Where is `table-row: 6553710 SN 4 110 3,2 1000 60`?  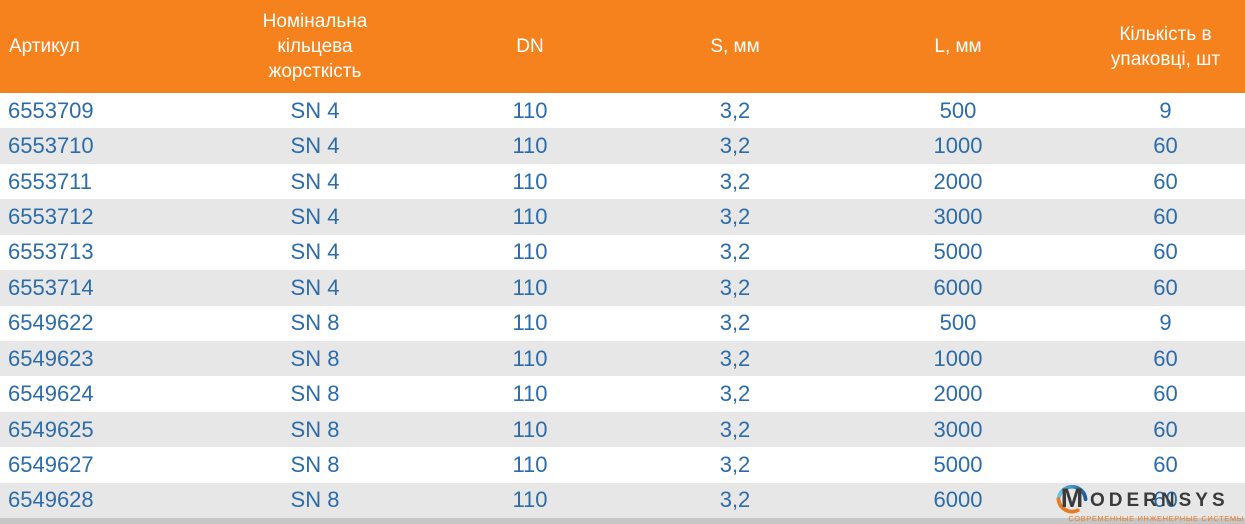 table-row: 6553710 SN 4 110 3,2 1000 60 is located at coordinates (622, 146).